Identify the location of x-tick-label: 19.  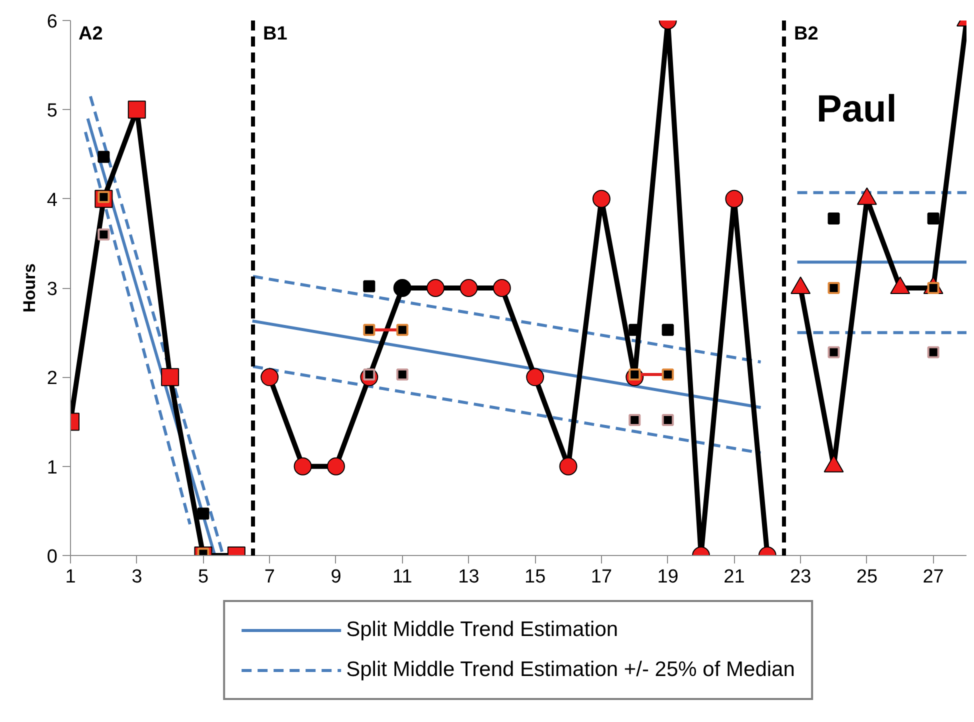
(667, 577).